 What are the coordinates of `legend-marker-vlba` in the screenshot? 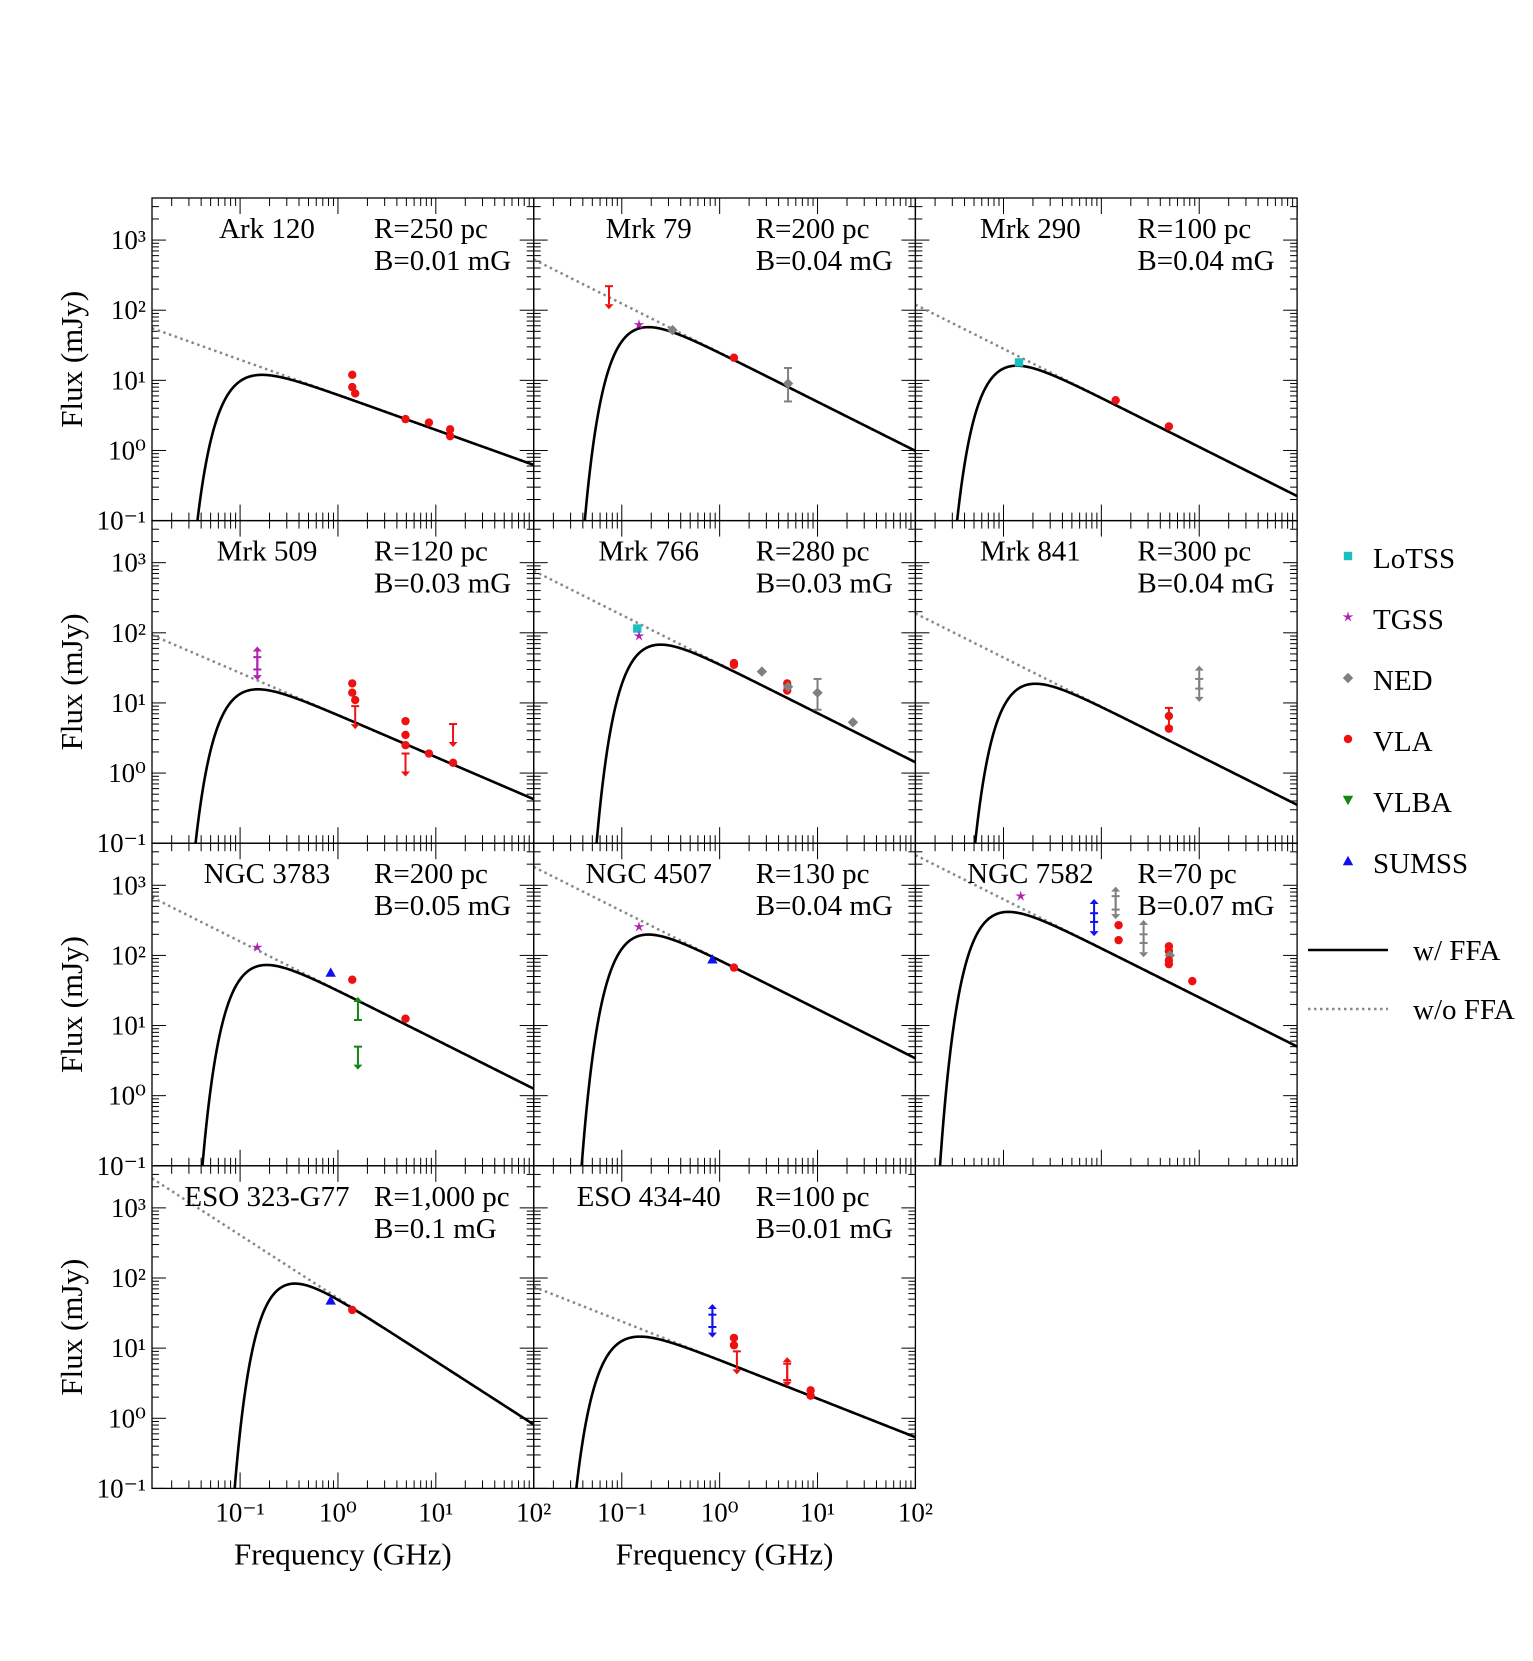 It's located at (1348, 800).